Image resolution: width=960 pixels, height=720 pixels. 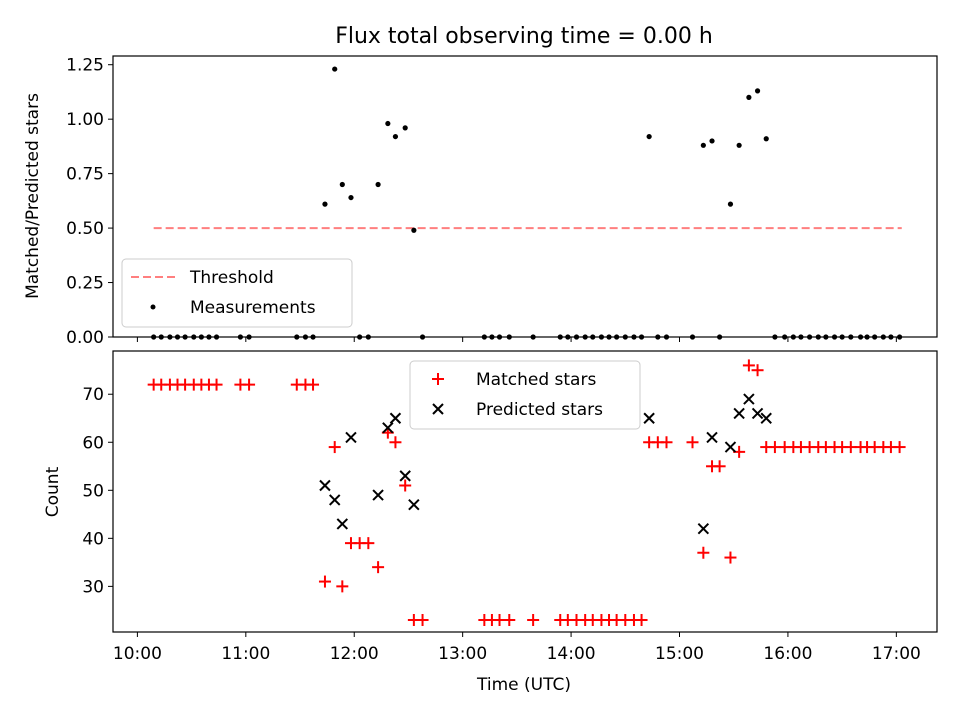 What do you see at coordinates (137, 654) in the screenshot?
I see `time-x-tick-label: 10:00` at bounding box center [137, 654].